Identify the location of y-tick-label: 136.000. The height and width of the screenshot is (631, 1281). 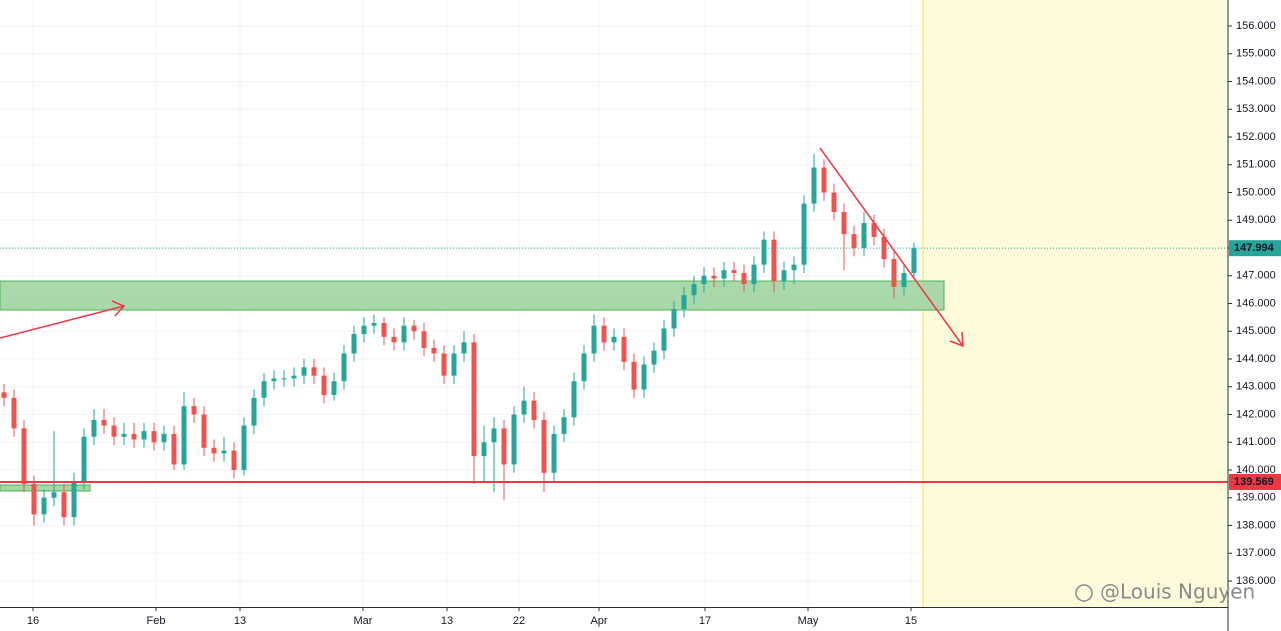
(1256, 581).